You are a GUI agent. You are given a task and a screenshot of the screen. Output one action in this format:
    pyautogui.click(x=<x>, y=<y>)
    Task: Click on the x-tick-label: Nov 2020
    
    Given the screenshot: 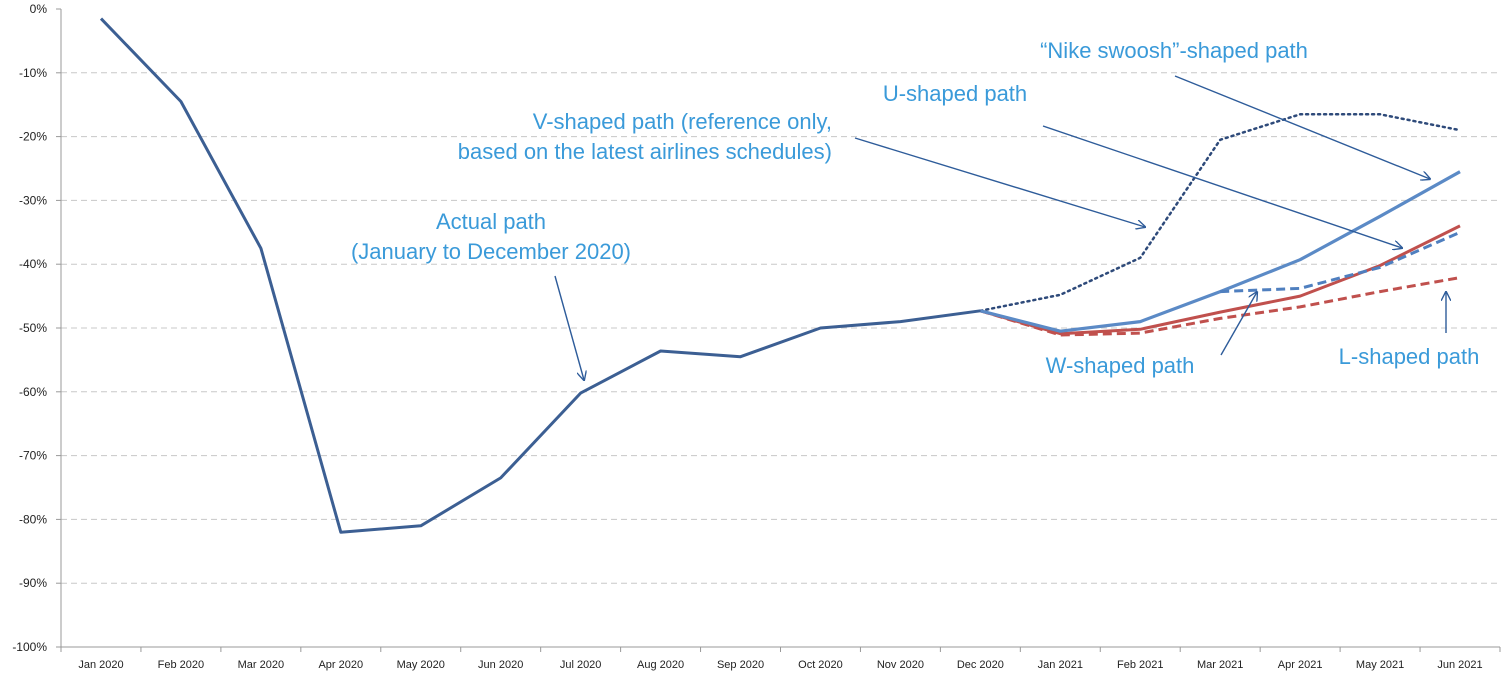 What is the action you would take?
    pyautogui.click(x=900, y=665)
    